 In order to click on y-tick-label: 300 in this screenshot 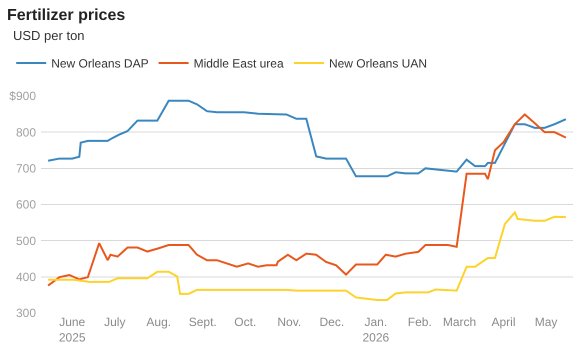, I will do `click(26, 313)`.